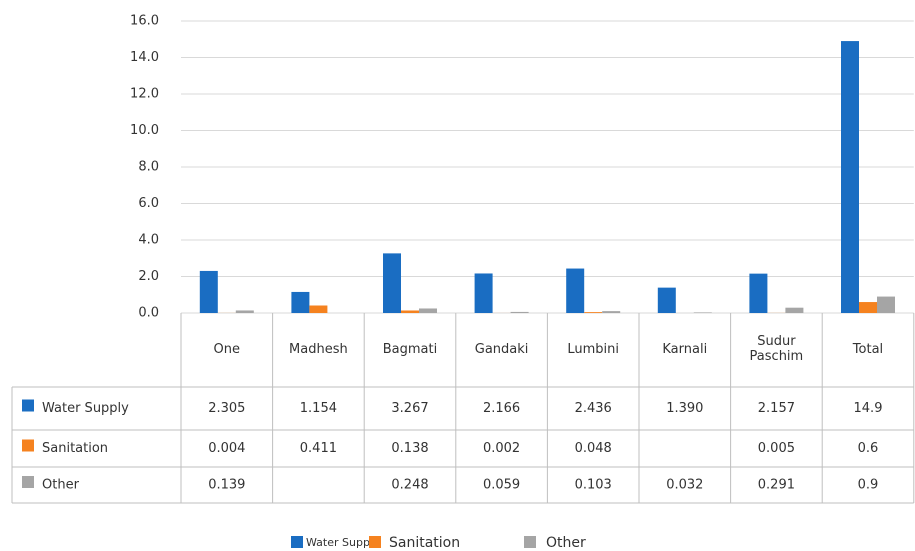  I want to click on category-cell: Karnali, so click(685, 349).